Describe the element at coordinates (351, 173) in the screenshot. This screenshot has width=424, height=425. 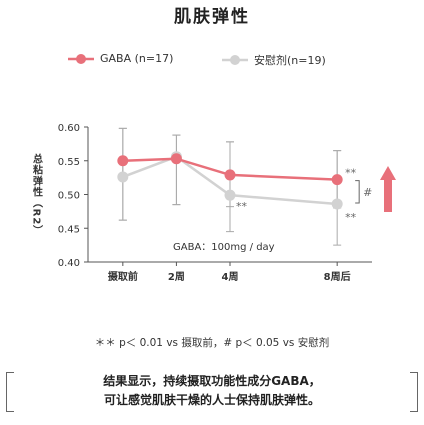
I see `gaba-8w-significance: **` at that location.